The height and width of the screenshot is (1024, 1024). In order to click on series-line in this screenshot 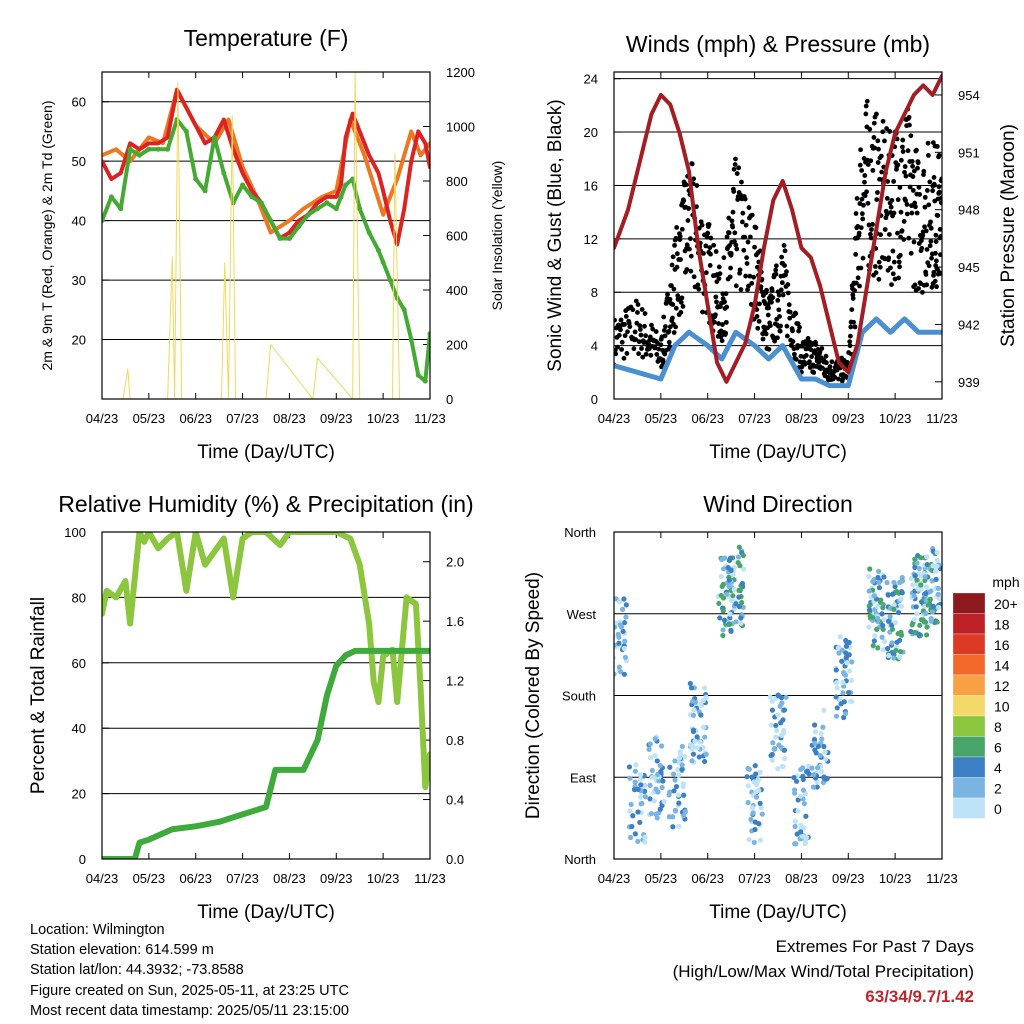, I will do `click(266, 250)`.